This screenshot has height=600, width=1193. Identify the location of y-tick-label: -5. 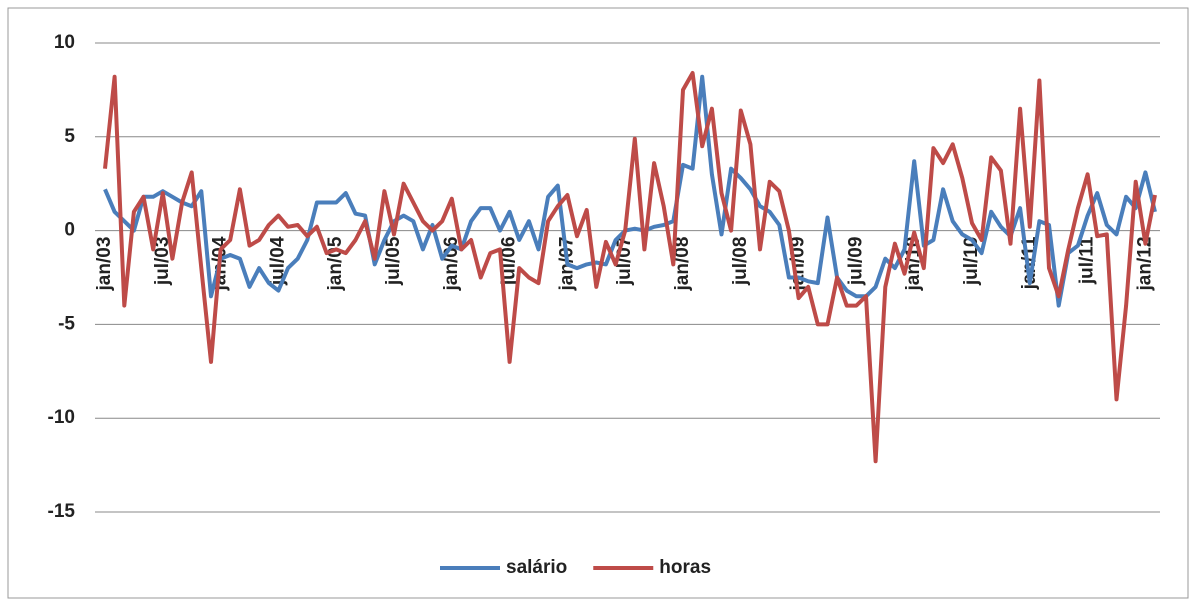
(66, 323).